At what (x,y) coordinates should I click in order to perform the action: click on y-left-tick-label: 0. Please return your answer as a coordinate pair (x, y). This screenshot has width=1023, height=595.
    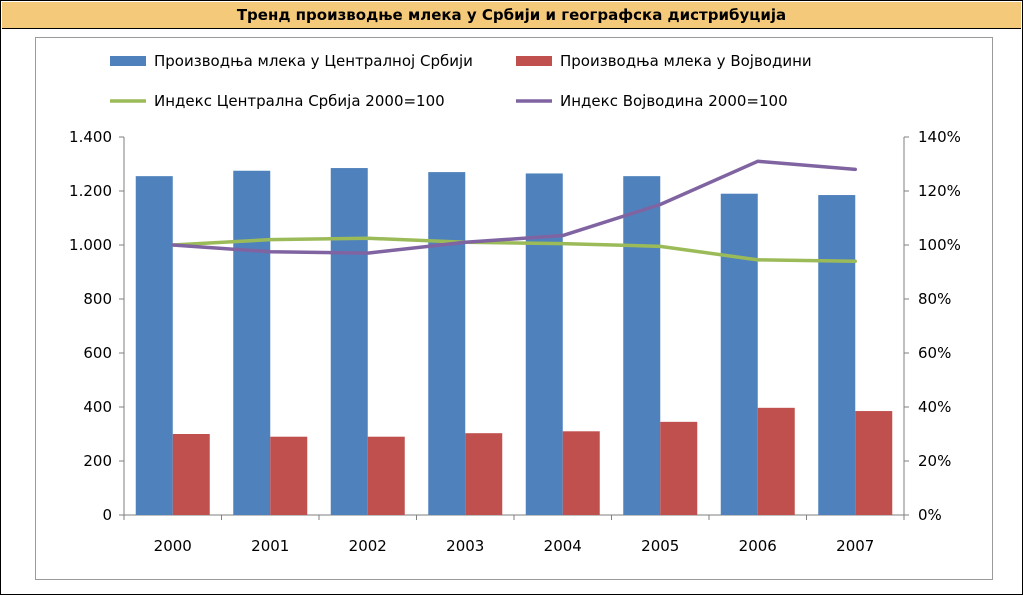
    Looking at the image, I should click on (107, 515).